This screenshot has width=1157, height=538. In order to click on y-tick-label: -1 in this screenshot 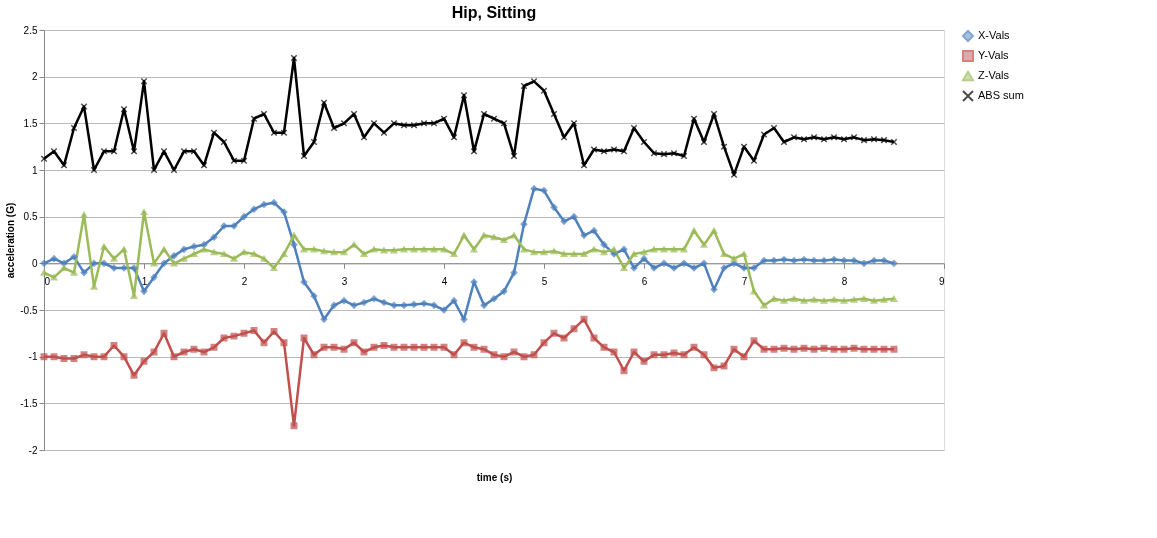, I will do `click(33, 357)`.